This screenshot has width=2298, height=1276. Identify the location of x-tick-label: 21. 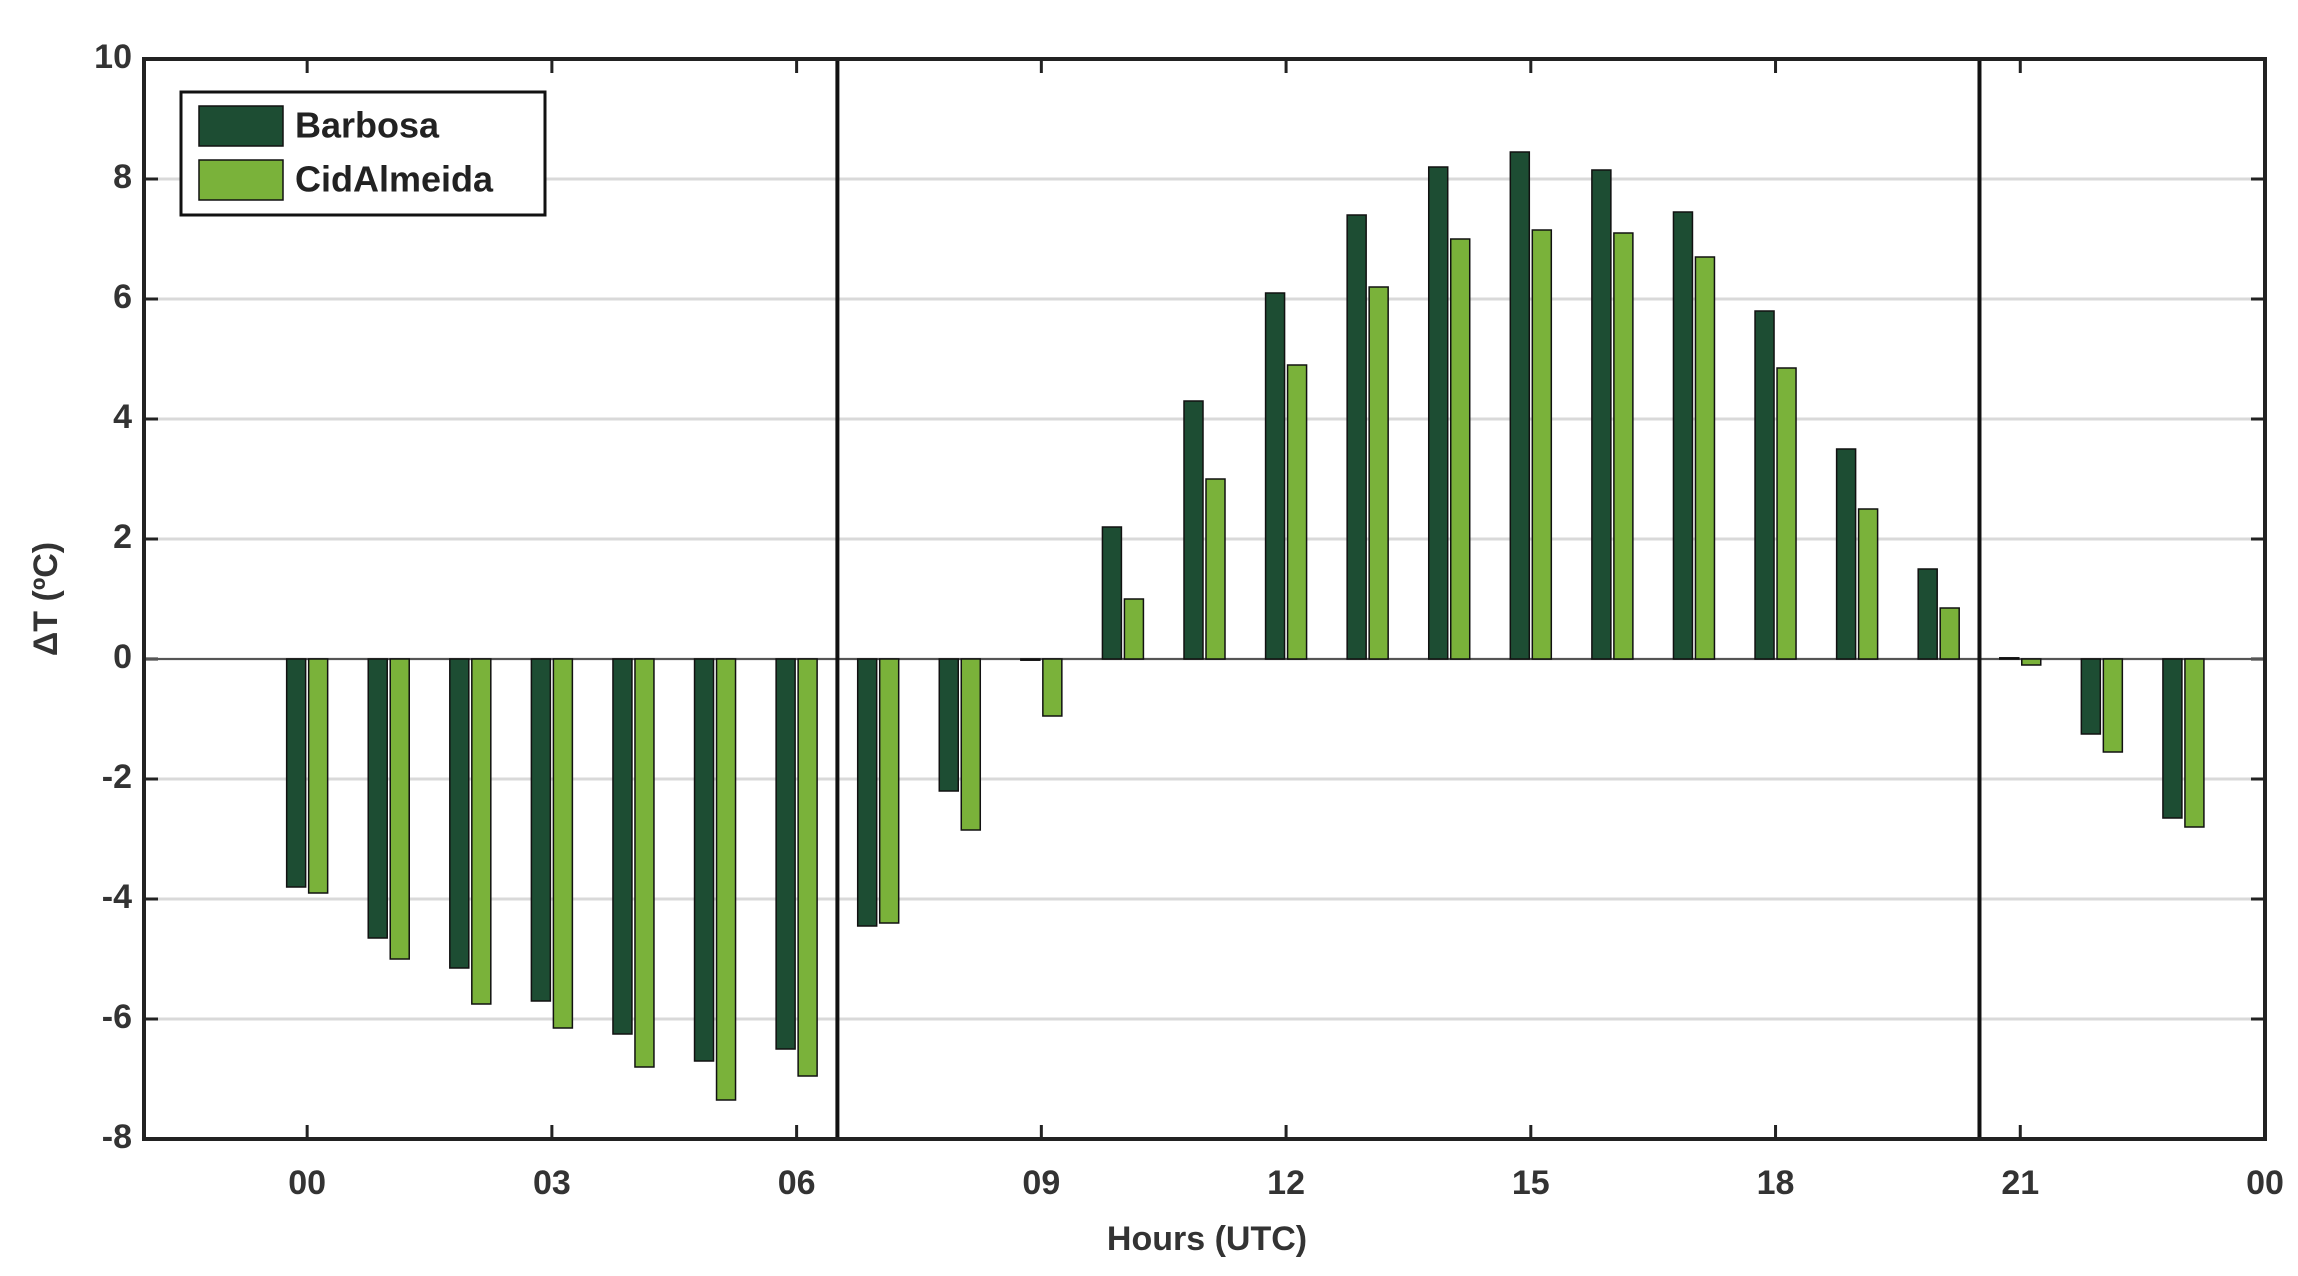
(2020, 1183).